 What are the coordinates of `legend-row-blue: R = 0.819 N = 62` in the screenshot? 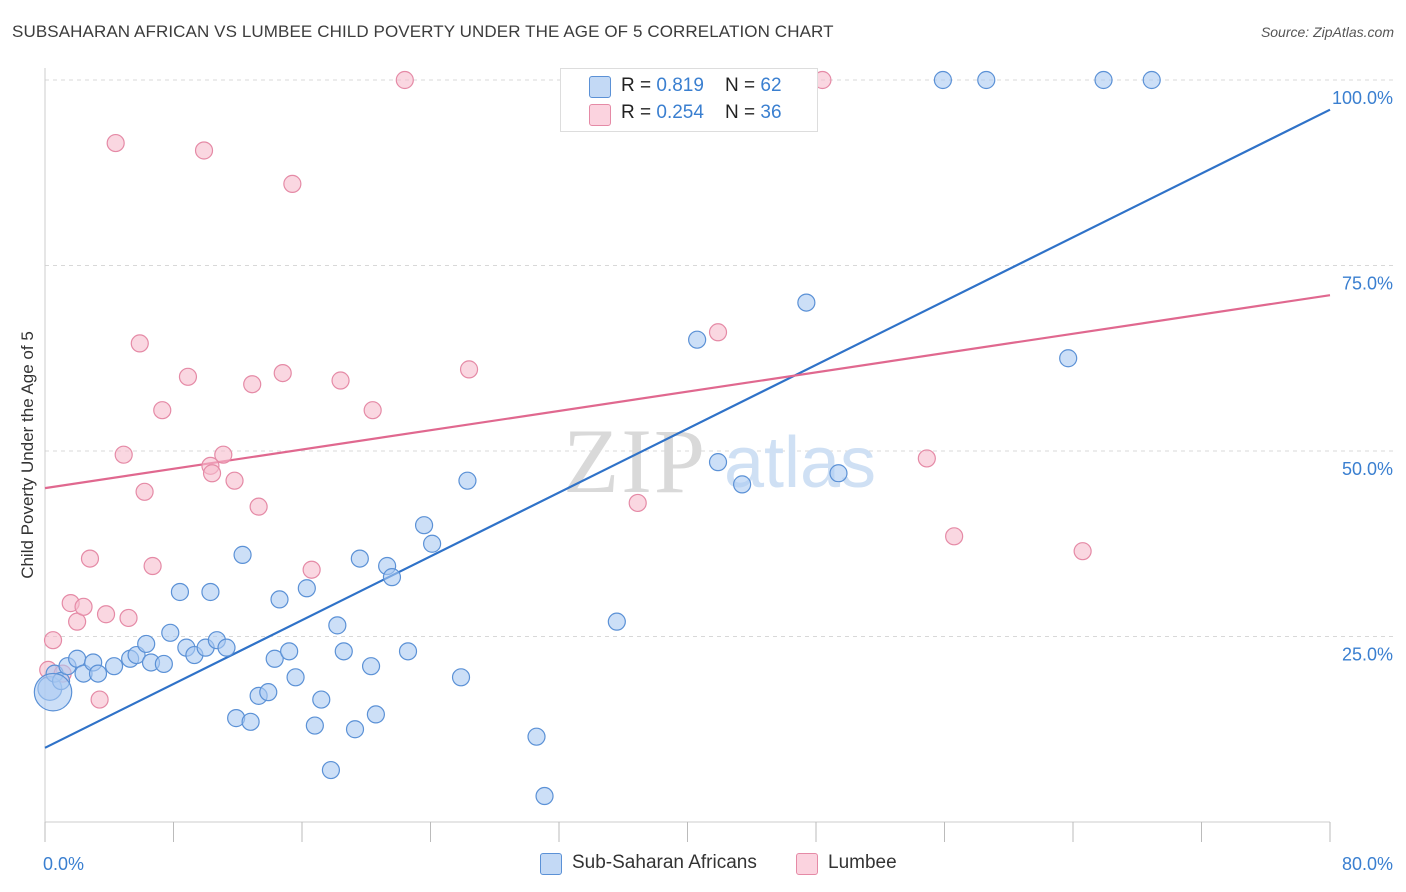 It's located at (701, 86).